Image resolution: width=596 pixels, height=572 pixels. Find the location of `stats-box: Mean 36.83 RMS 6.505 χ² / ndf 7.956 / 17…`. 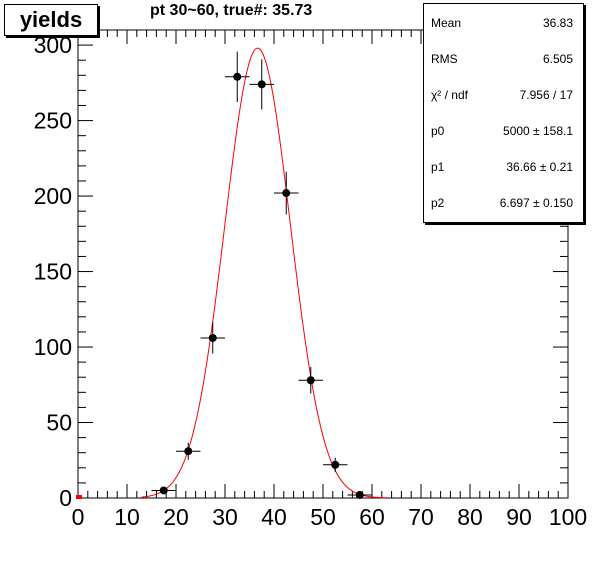

stats-box: Mean 36.83 RMS 6.505 χ² / ndf 7.956 / 17… is located at coordinates (503, 113).